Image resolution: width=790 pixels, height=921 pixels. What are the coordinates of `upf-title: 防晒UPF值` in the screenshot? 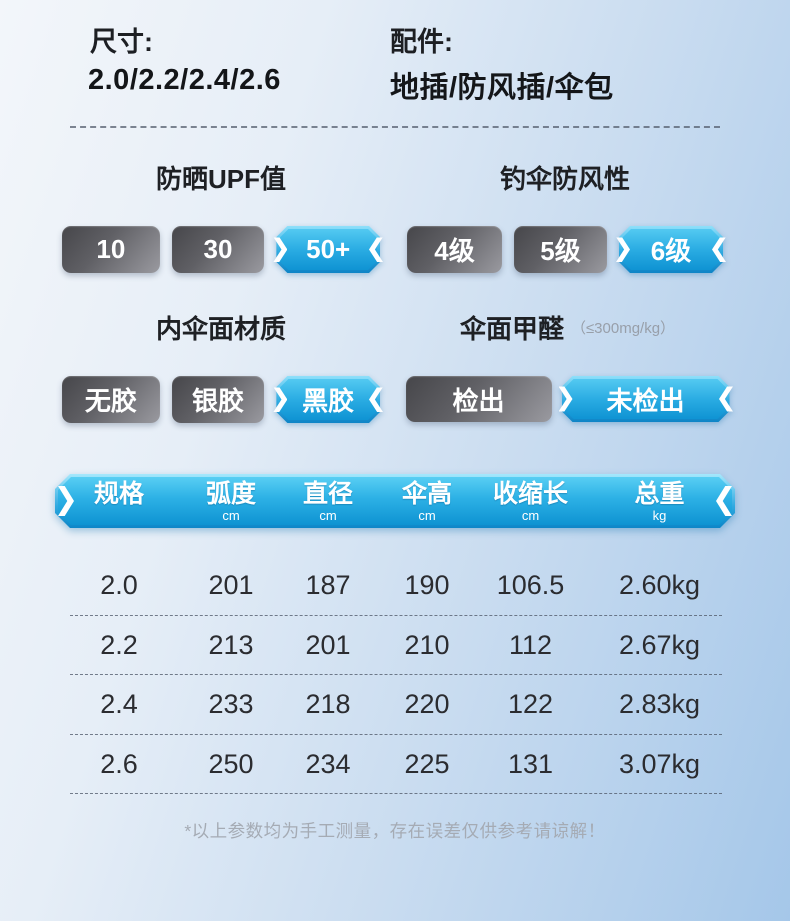 It's located at (221, 179).